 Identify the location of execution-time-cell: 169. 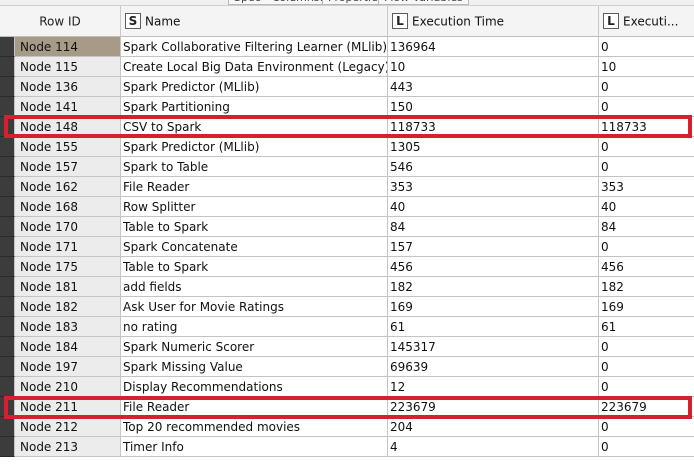
(493, 307).